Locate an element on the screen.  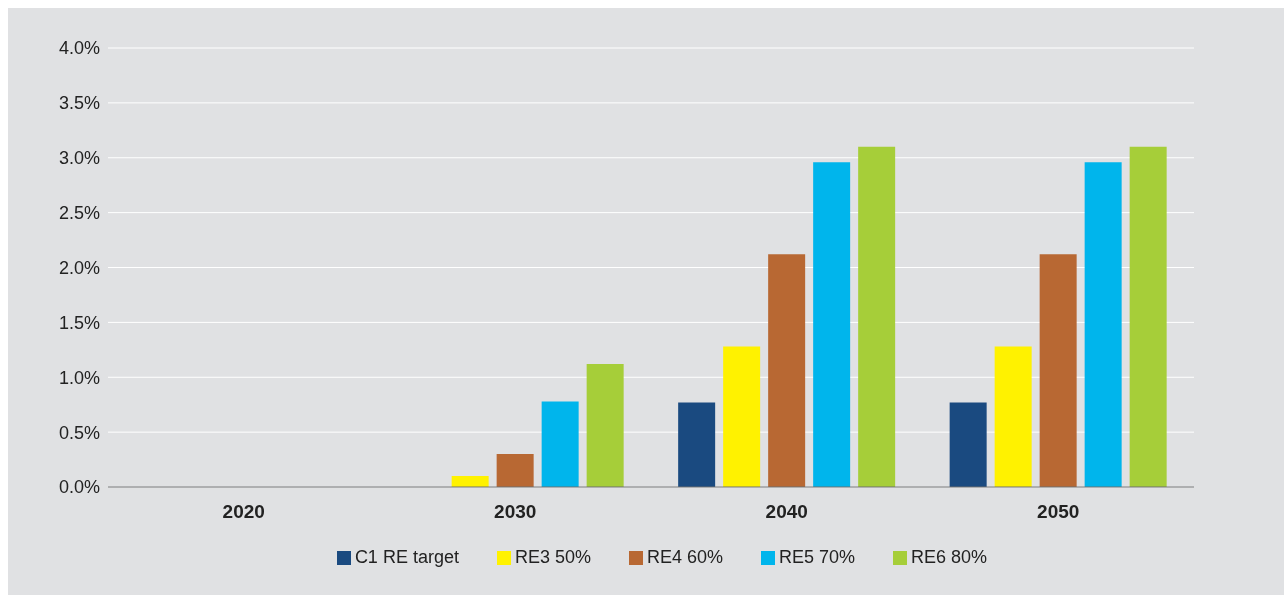
y-tick-label: 3.0% is located at coordinates (79, 158).